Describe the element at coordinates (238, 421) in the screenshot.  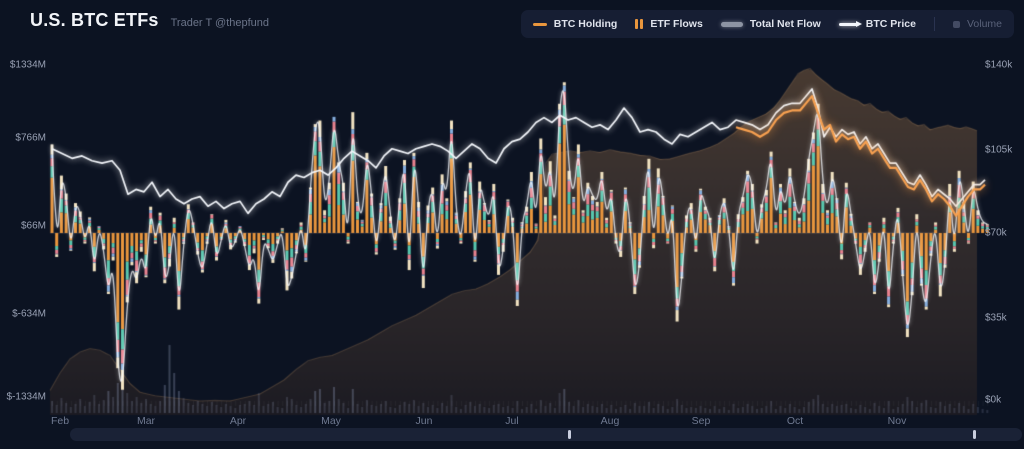
I see `month-label: Apr` at that location.